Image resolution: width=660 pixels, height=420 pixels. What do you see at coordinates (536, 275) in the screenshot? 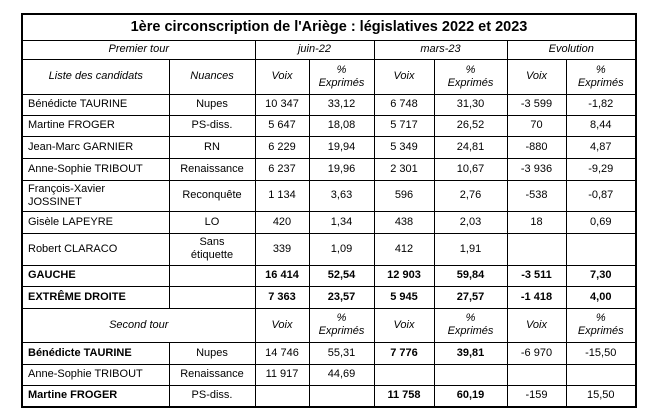
I see `voix-cell: -3 511` at bounding box center [536, 275].